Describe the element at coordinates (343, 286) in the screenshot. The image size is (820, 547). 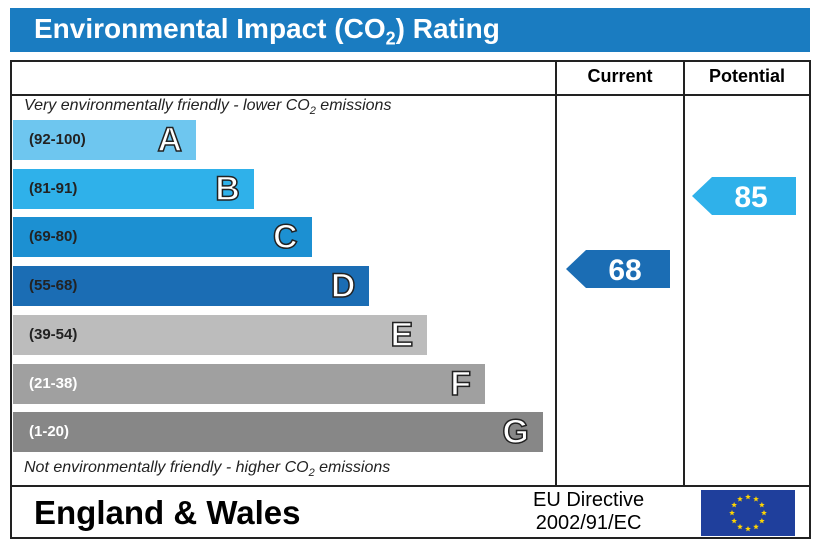
I see `band-letter: D` at that location.